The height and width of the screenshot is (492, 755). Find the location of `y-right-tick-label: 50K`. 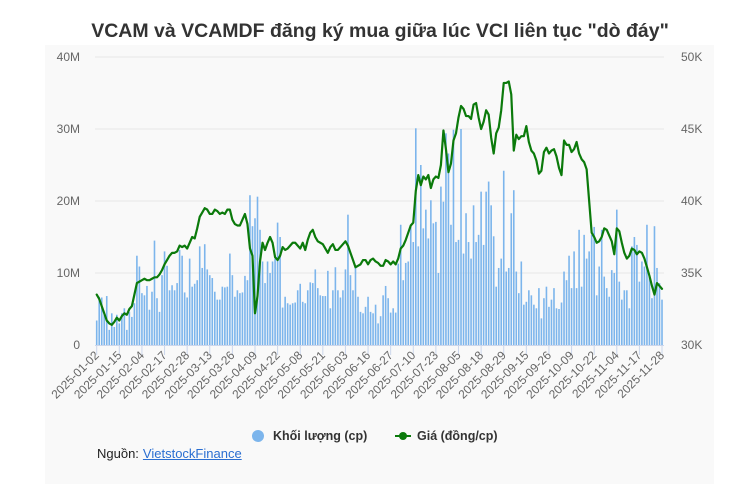

y-right-tick-label: 50K is located at coordinates (691, 57).